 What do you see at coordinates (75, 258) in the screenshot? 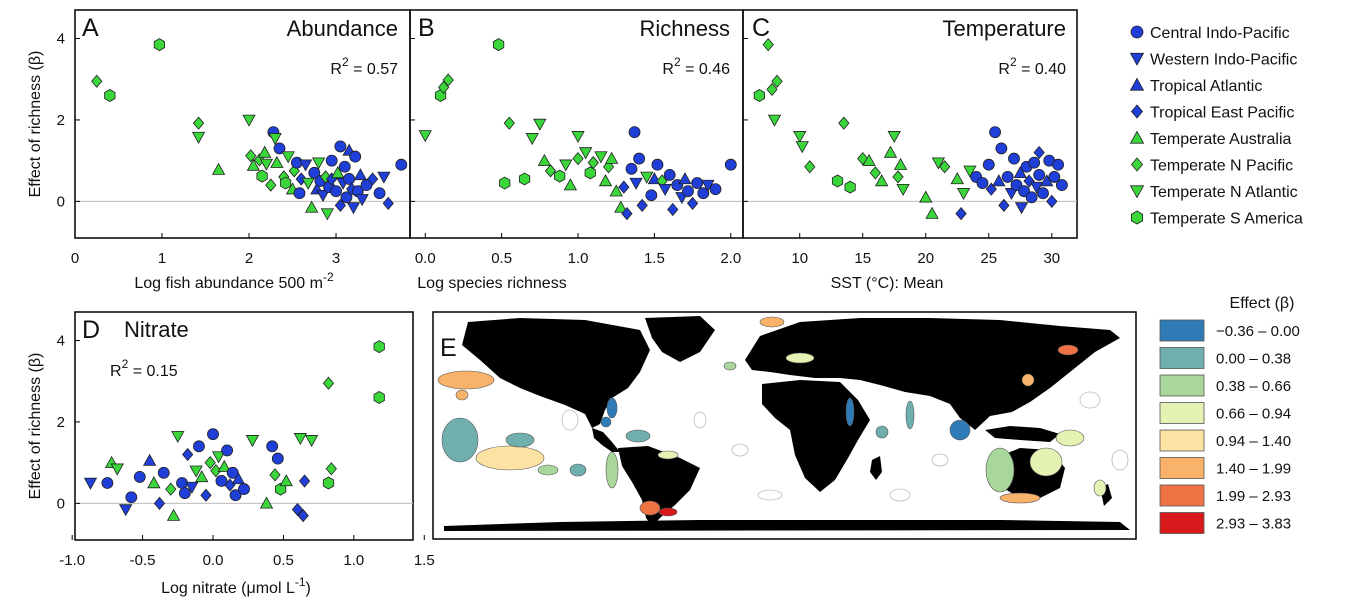
I see `x-tick-label: 0` at bounding box center [75, 258].